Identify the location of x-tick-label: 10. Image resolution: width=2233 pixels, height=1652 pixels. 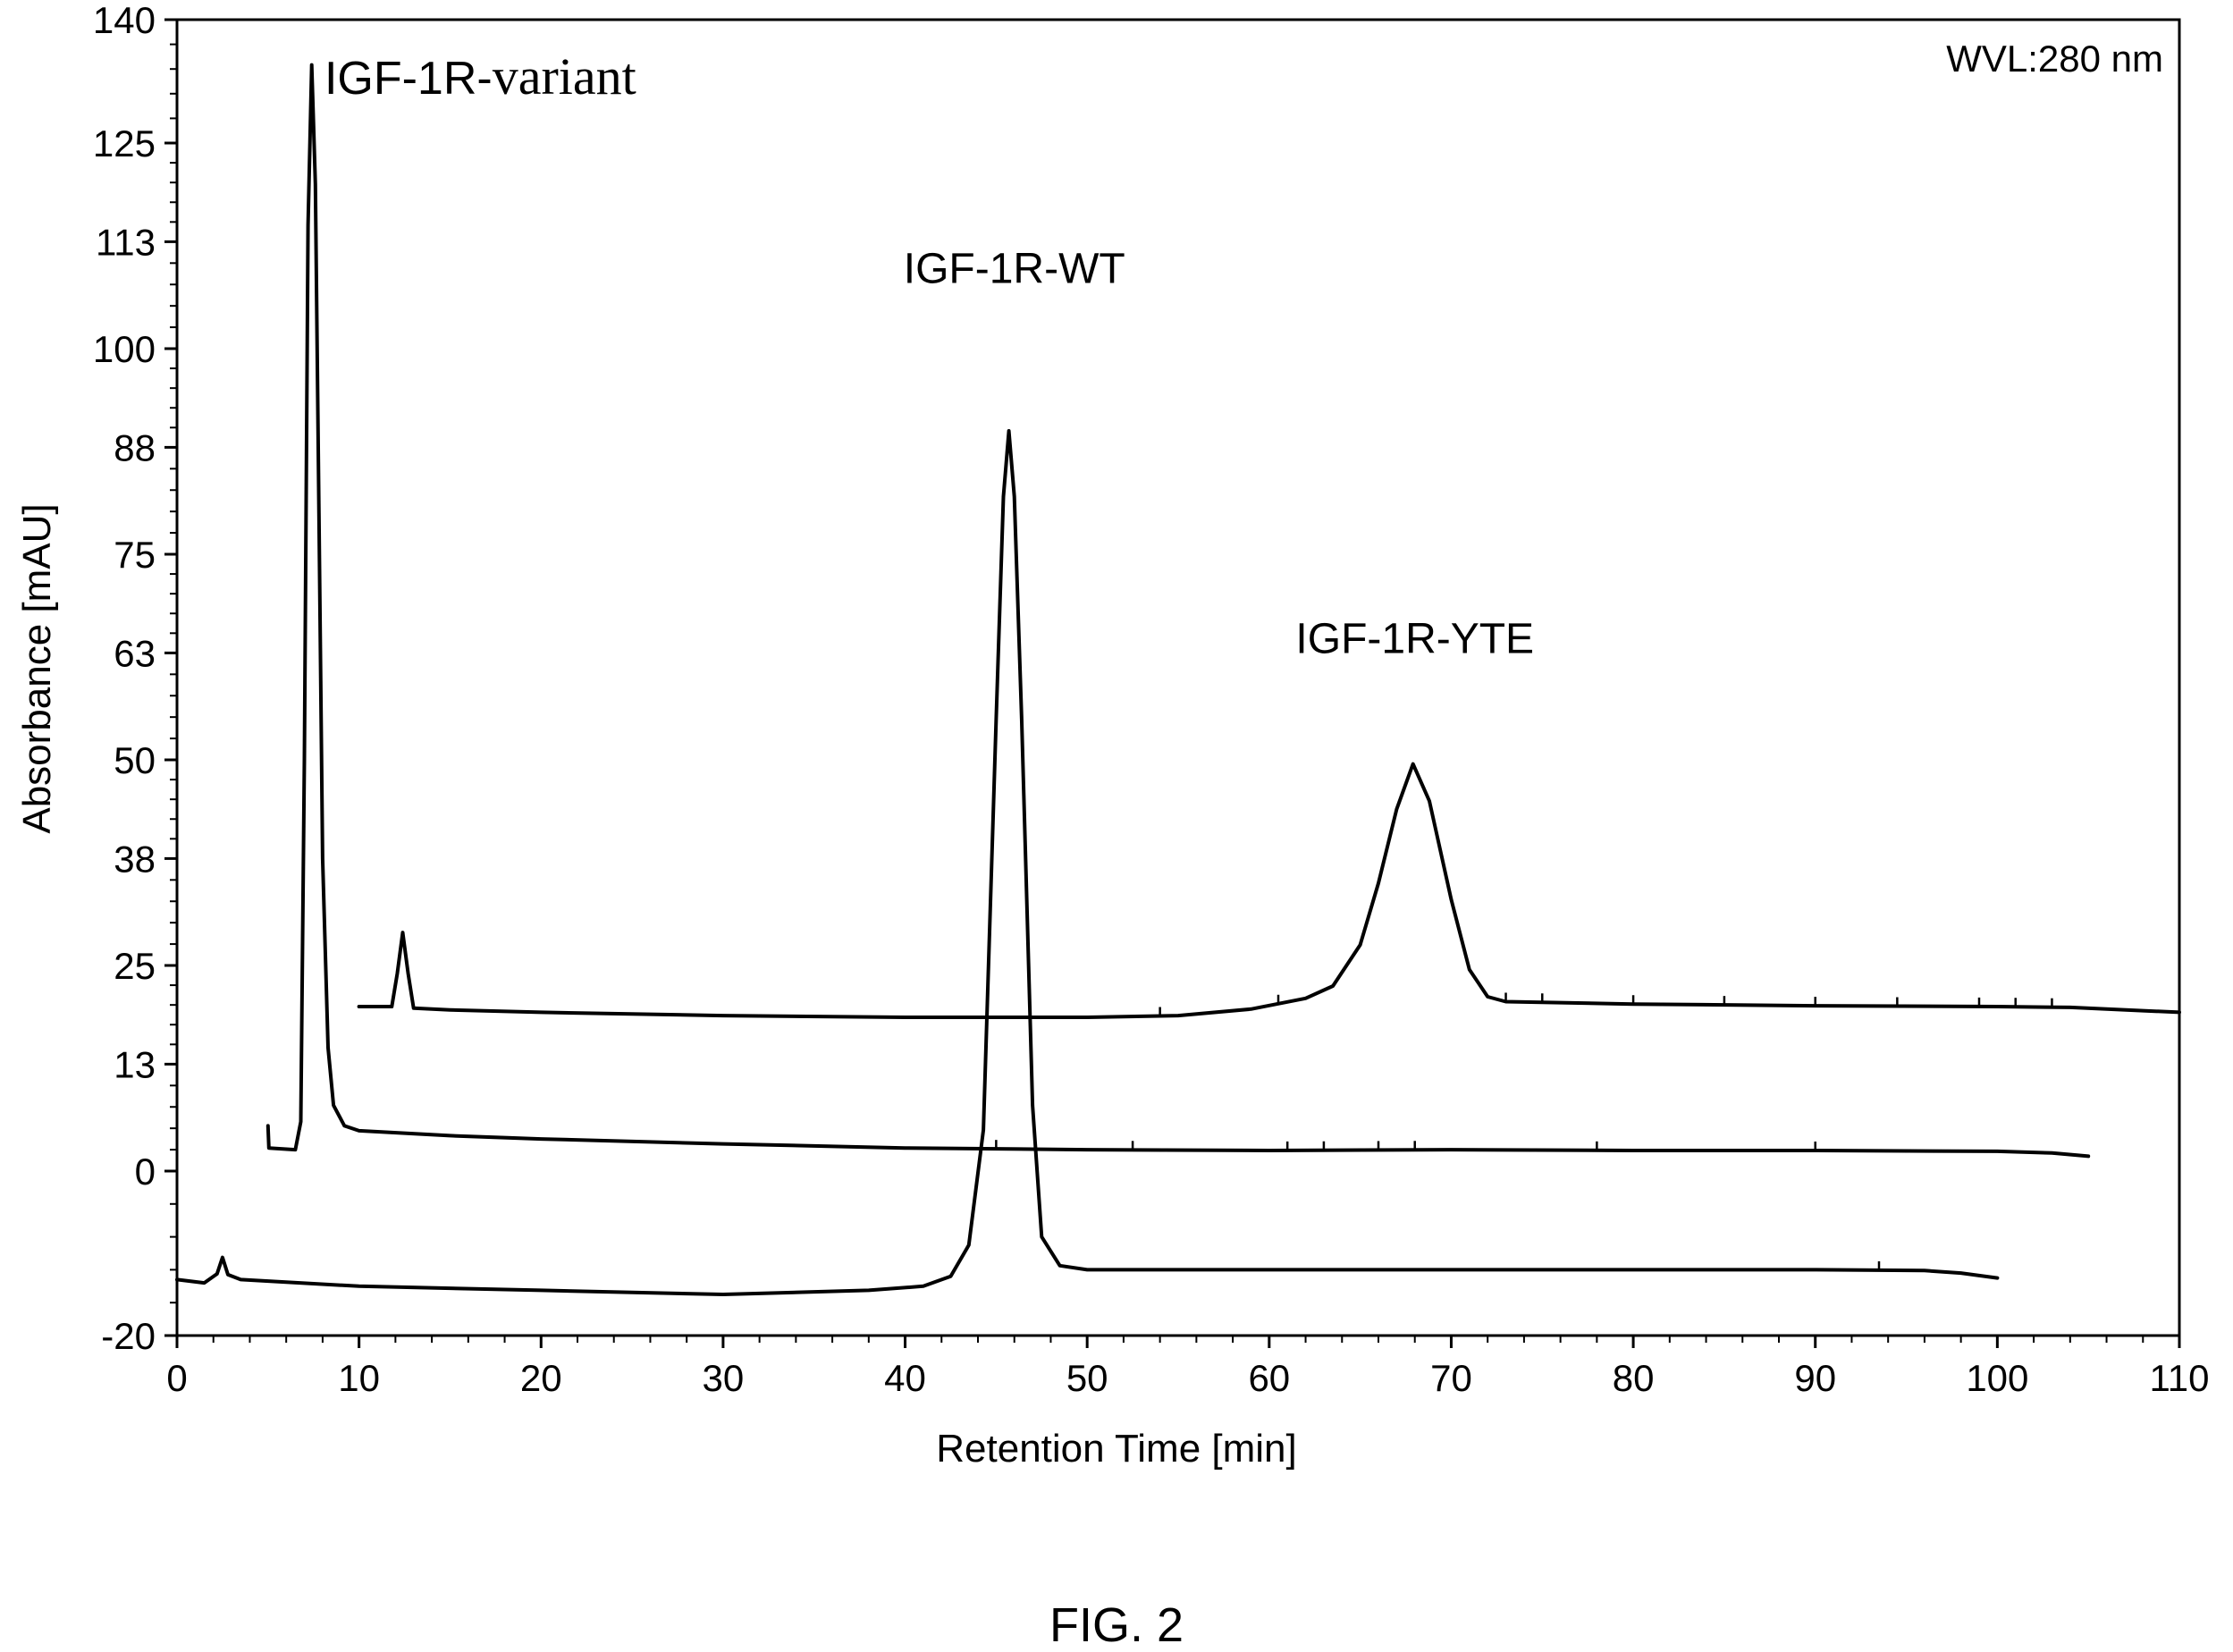
(359, 1378).